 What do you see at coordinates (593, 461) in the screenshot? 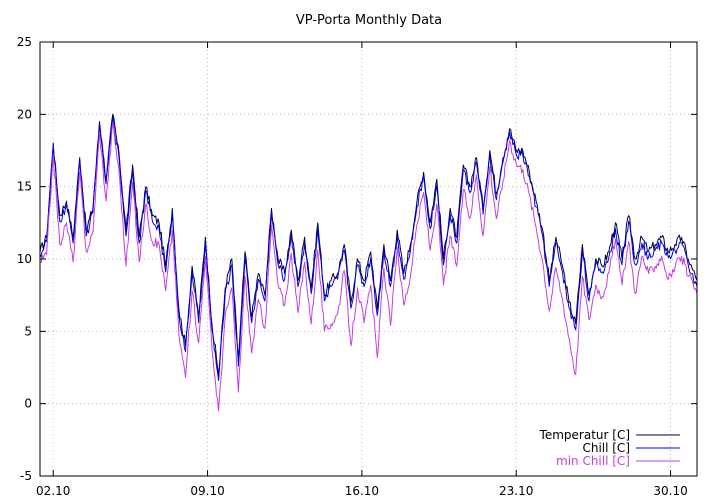
I see `legend-label: min Chill [C]` at bounding box center [593, 461].